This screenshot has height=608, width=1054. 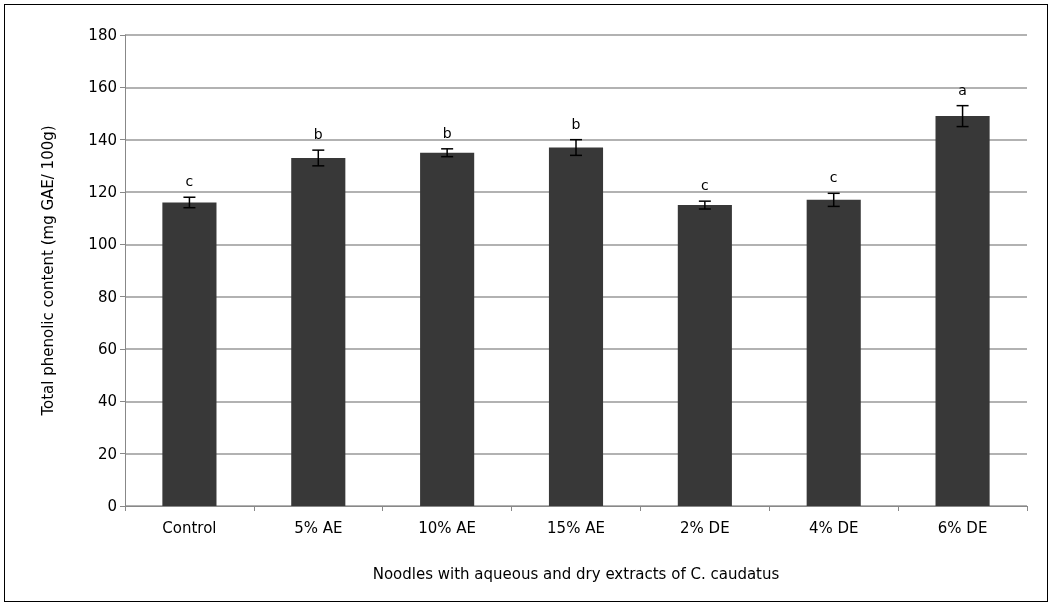 What do you see at coordinates (833, 527) in the screenshot?
I see `x-tick-label: 4% DE` at bounding box center [833, 527].